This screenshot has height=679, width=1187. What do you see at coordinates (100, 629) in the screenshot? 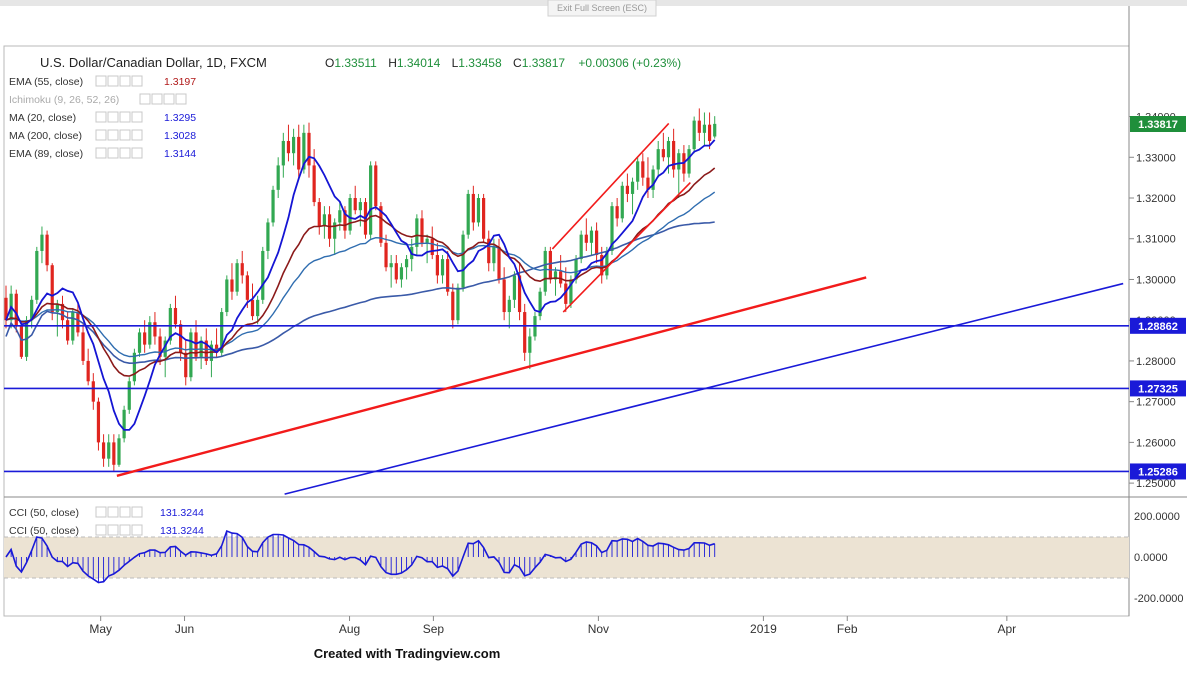
I see `x-tick-label: May` at bounding box center [100, 629].